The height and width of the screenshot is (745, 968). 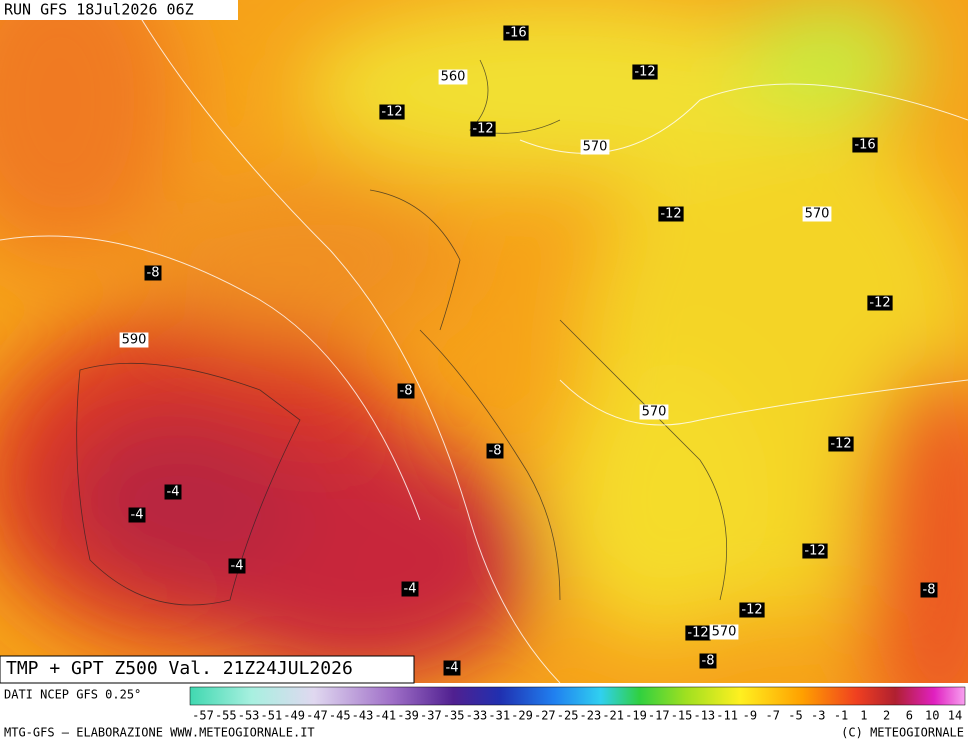 I want to click on colorbar-tick-label: -45, so click(x=340, y=716).